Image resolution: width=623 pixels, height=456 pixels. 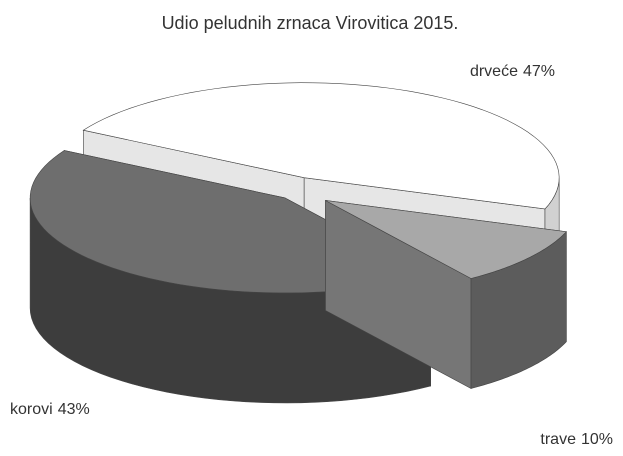 I want to click on slice-label: trave 10%, so click(x=576, y=439).